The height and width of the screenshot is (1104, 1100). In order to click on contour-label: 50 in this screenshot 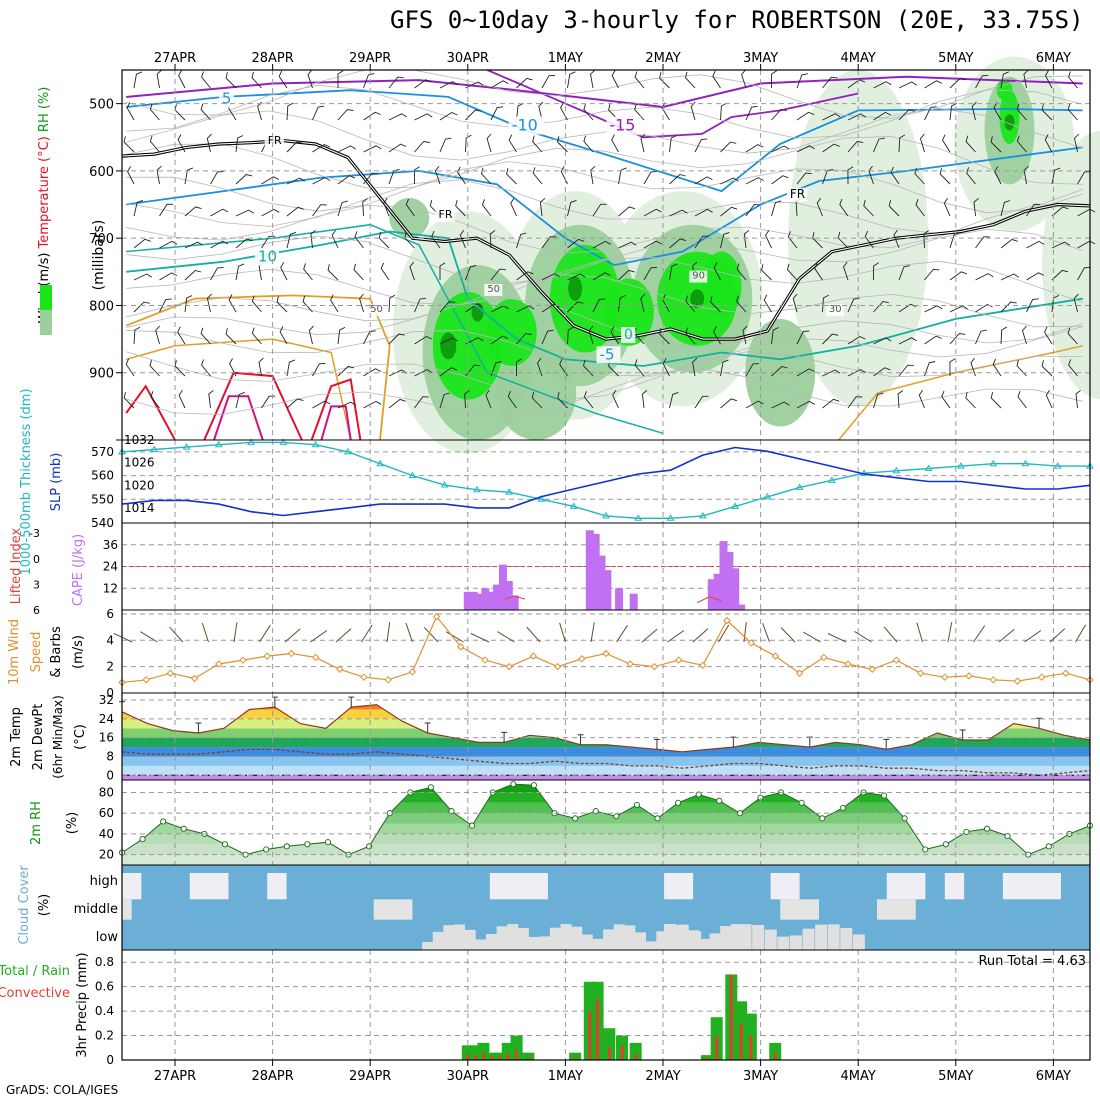, I will do `click(493, 289)`.